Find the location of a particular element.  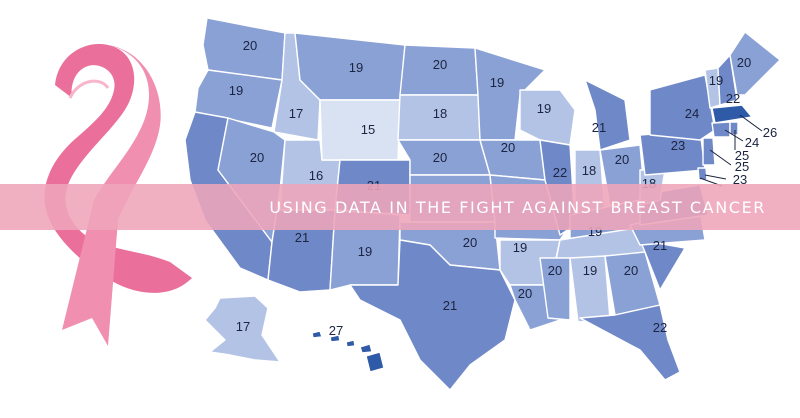

label-CT: 24 is located at coordinates (752, 142).